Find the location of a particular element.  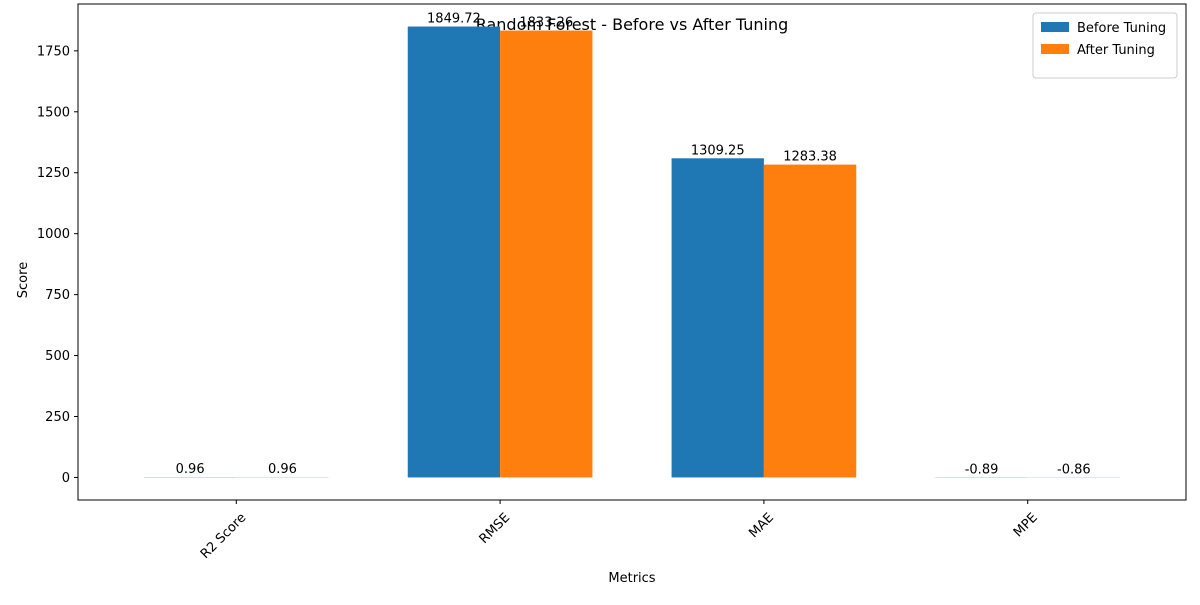

x-tick-label: R2 Score is located at coordinates (224, 536).